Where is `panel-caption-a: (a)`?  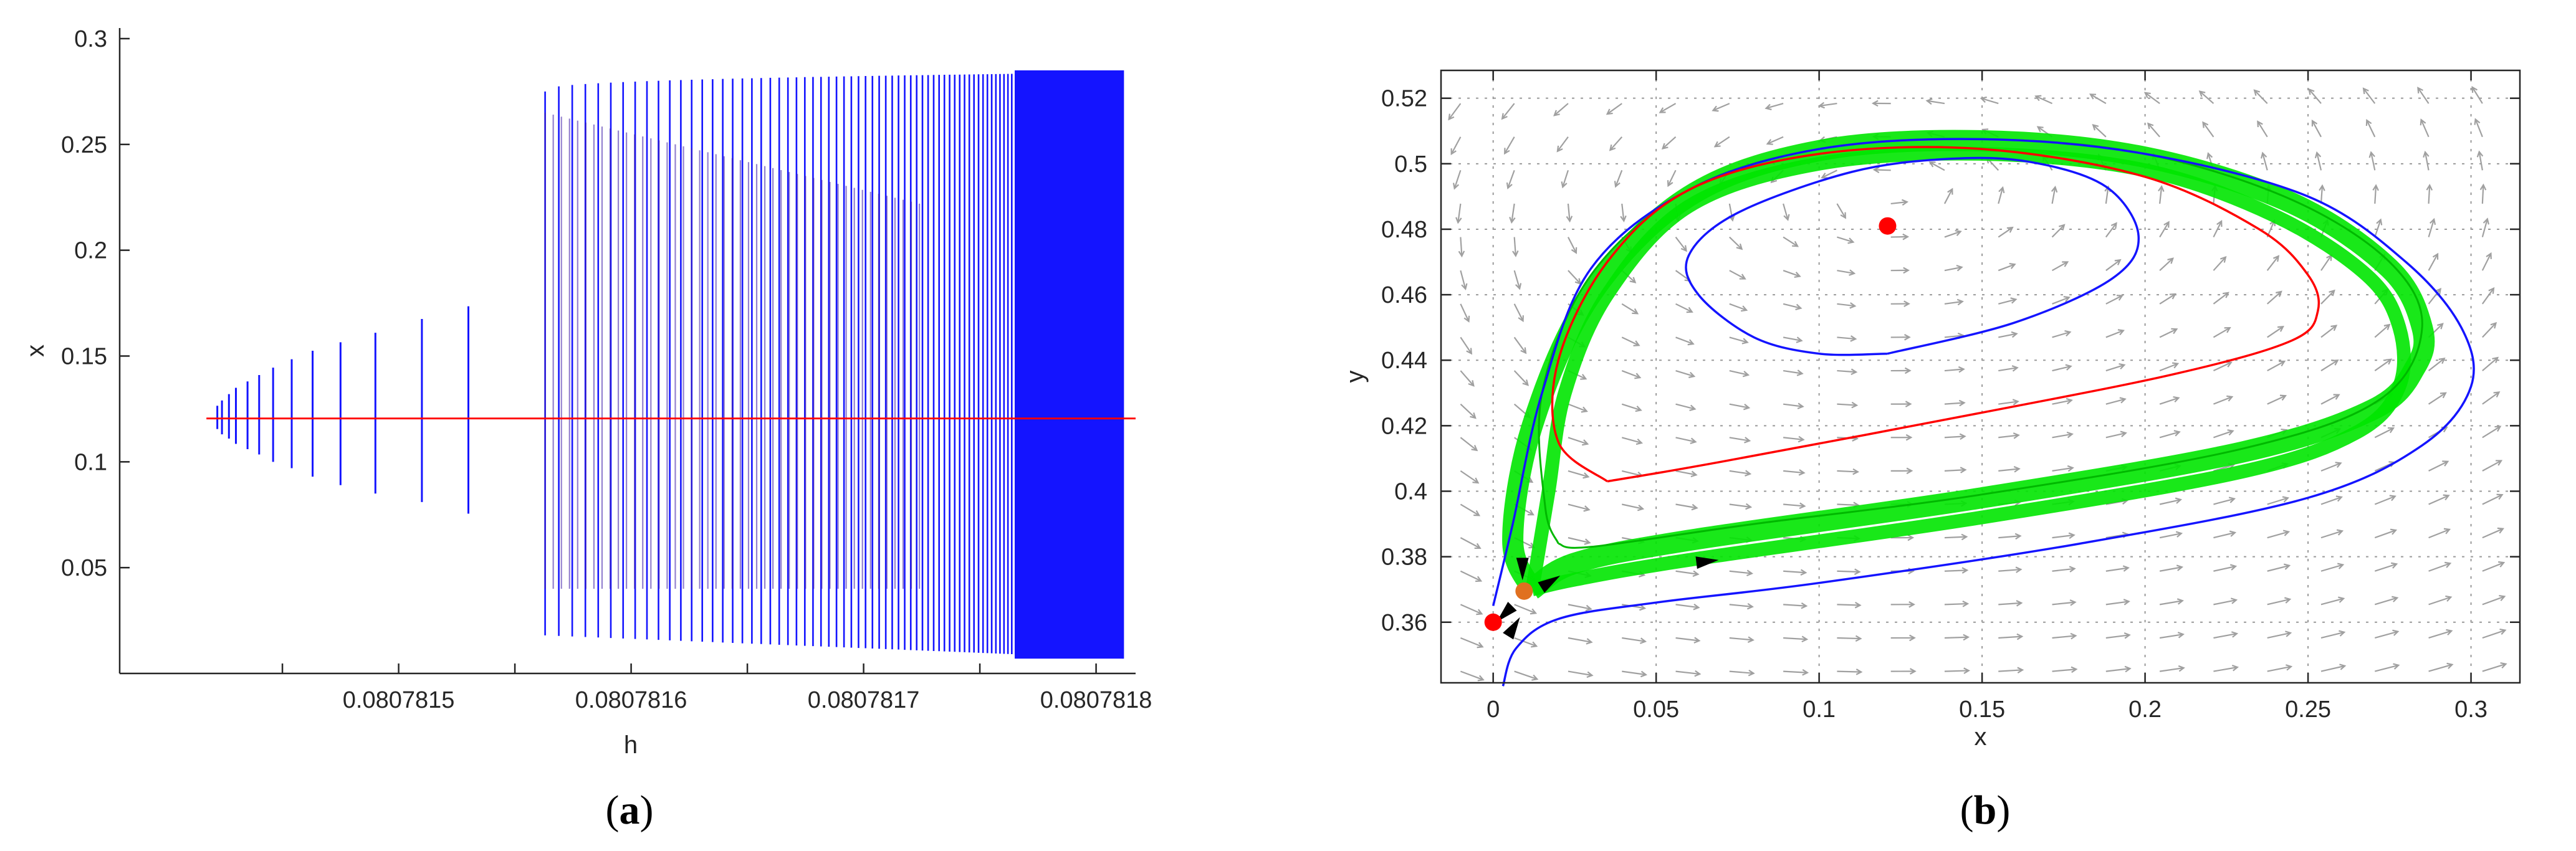 panel-caption-a: (a) is located at coordinates (630, 810).